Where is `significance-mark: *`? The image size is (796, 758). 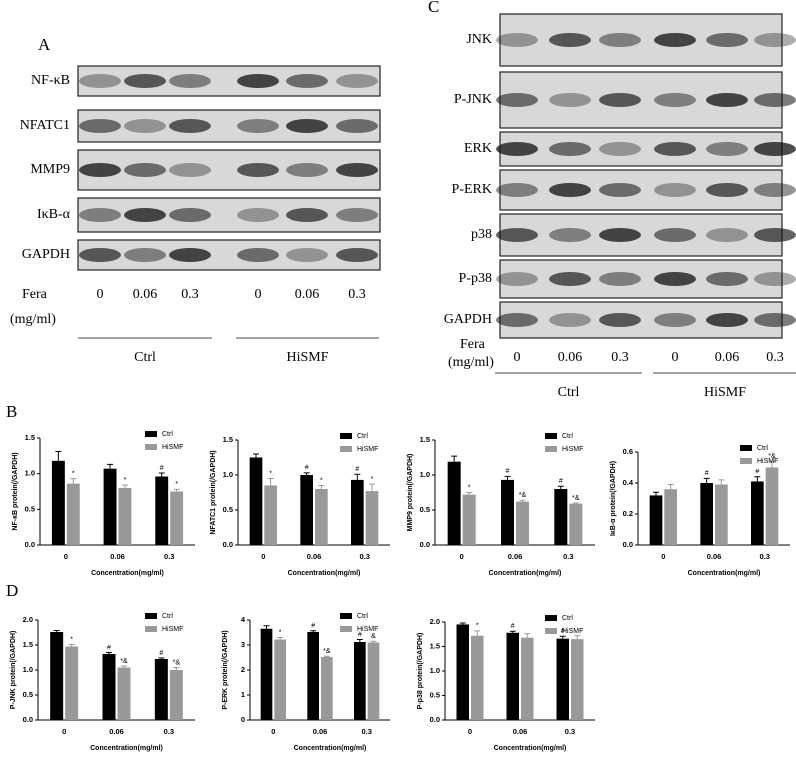
significance-mark: * is located at coordinates (469, 487).